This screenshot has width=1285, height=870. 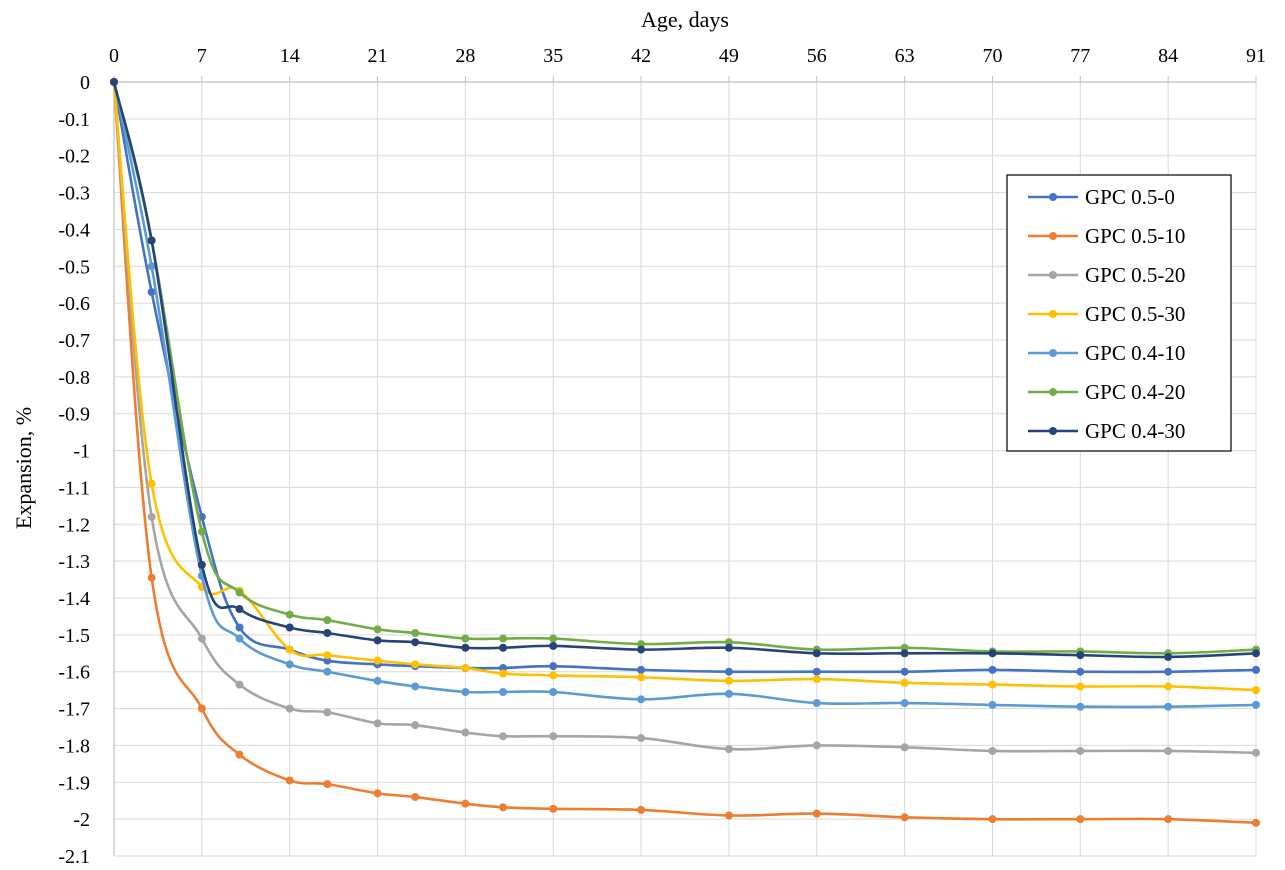 What do you see at coordinates (378, 56) in the screenshot?
I see `x-tick-label: 21` at bounding box center [378, 56].